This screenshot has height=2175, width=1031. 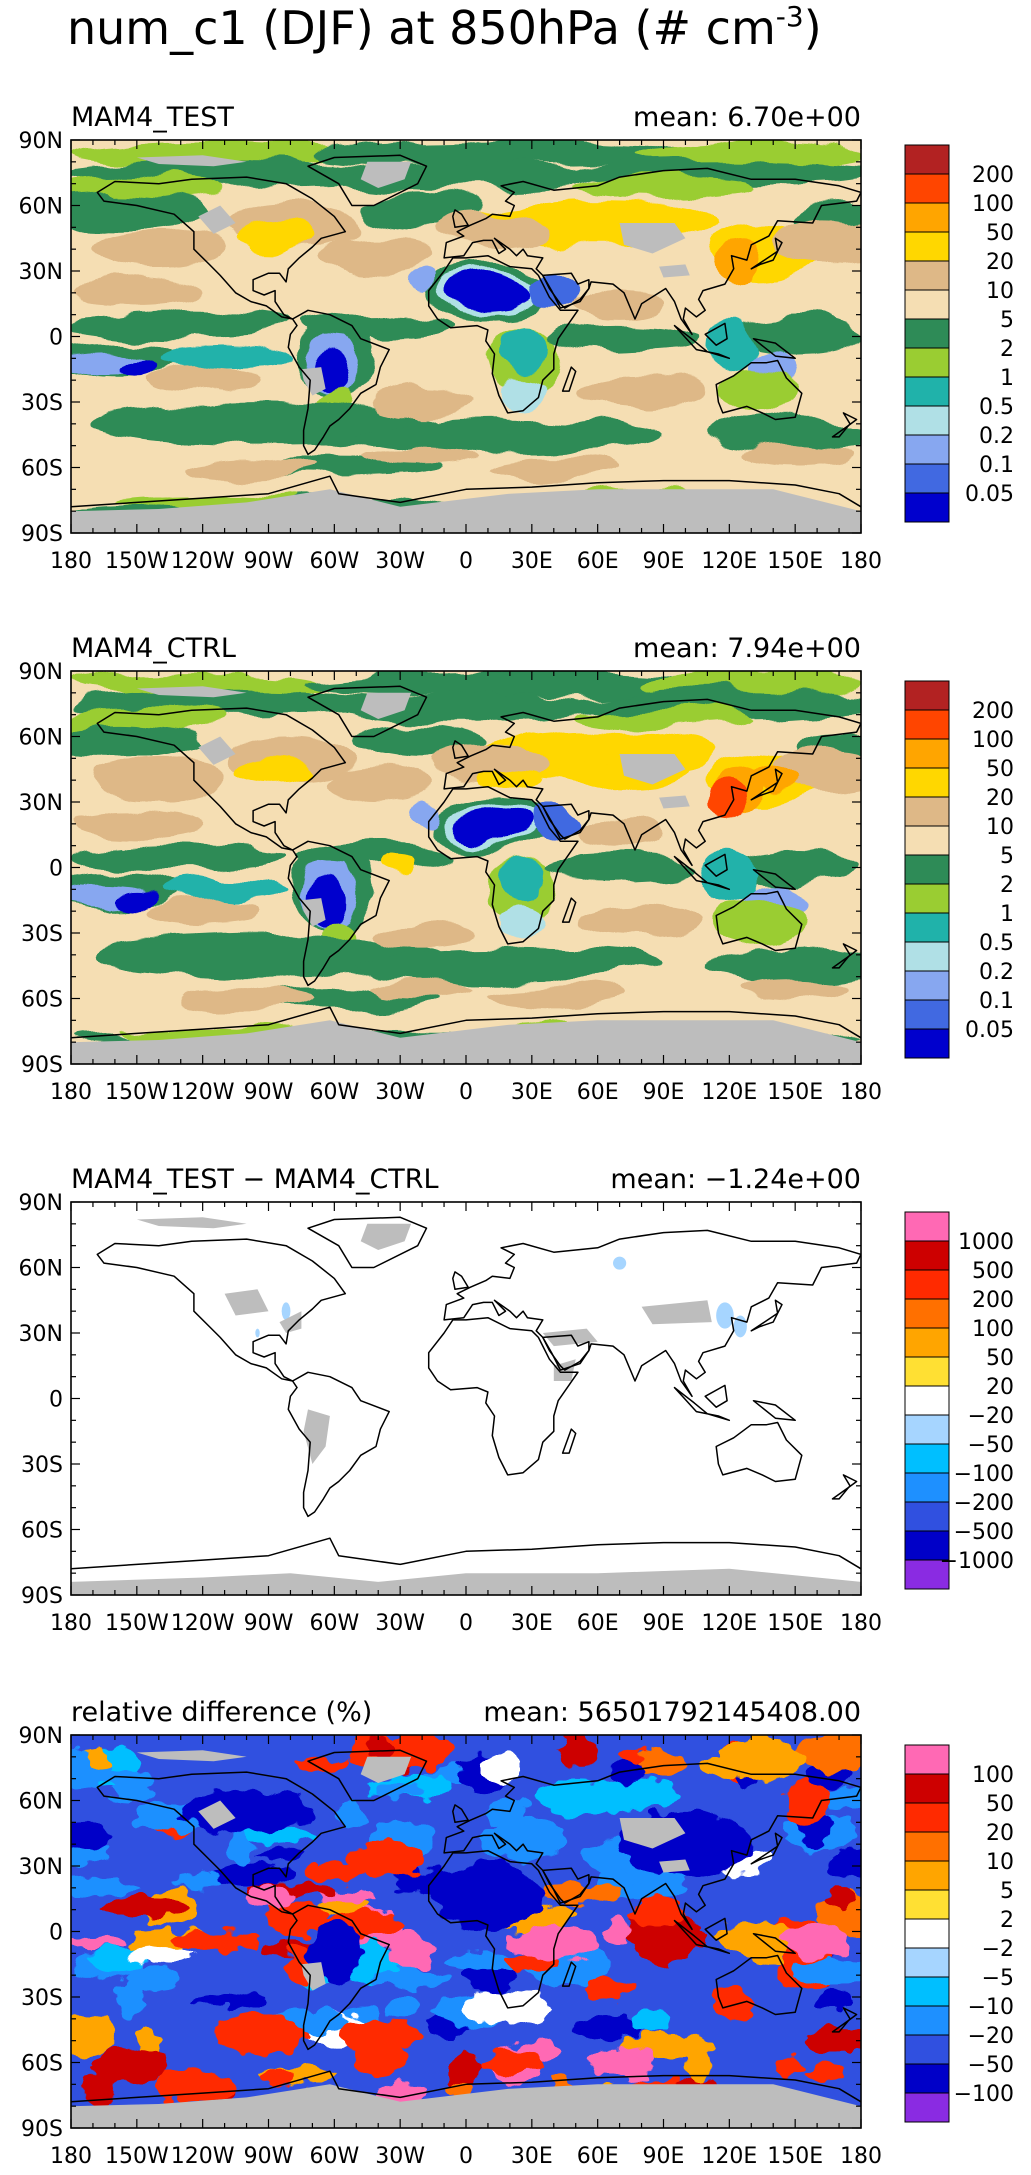 What do you see at coordinates (959, 1400) in the screenshot?
I see `colorbar: 1000 500 200 100 50 20 −20 −50 −100 −200 −500 −1000` at bounding box center [959, 1400].